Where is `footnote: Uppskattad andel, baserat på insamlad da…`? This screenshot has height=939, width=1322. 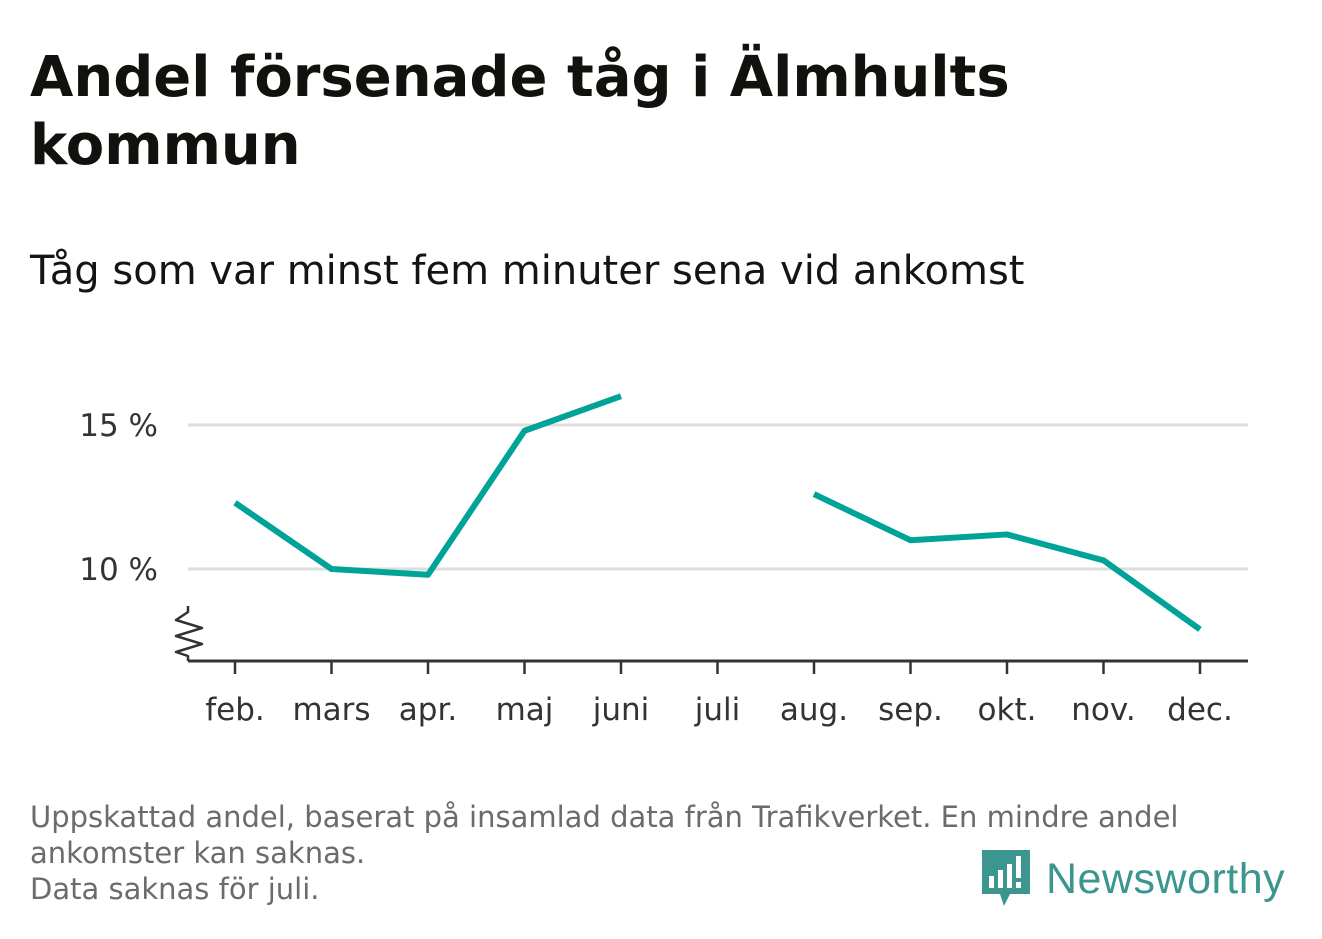 footnote: Uppskattad andel, baserat på insamlad da… is located at coordinates (660, 853).